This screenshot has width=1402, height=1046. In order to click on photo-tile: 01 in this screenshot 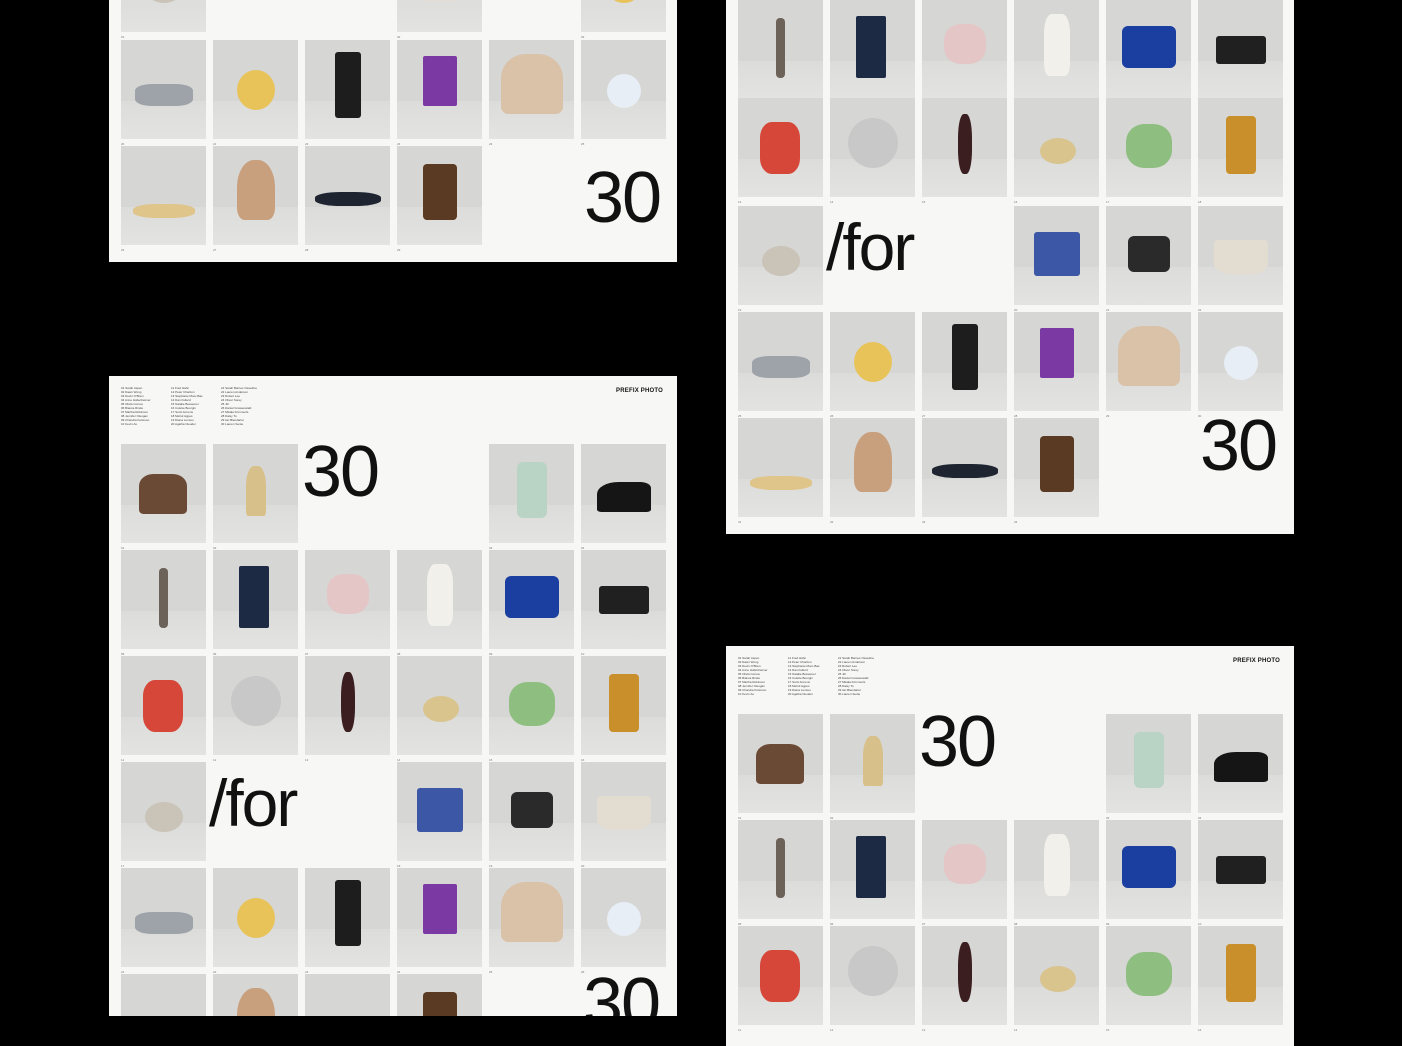, I will do `click(780, 767)`.